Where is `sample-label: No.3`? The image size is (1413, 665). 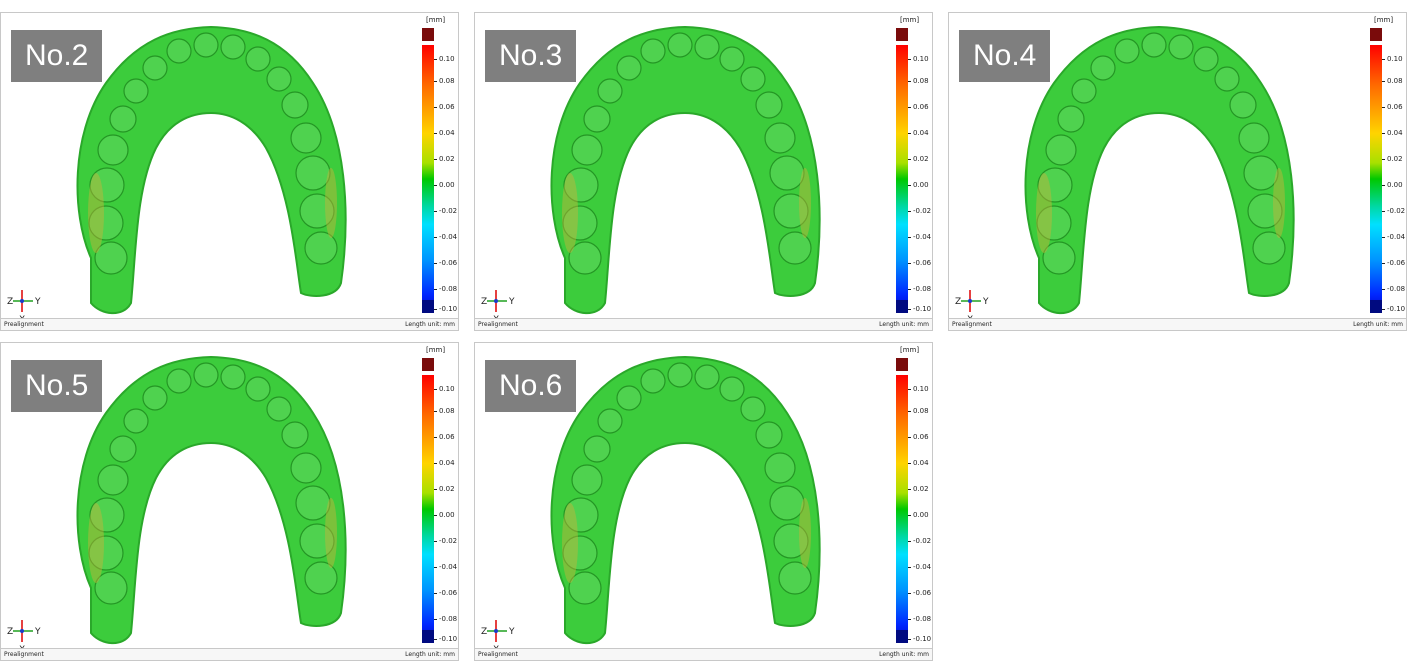
sample-label: No.3 is located at coordinates (531, 56).